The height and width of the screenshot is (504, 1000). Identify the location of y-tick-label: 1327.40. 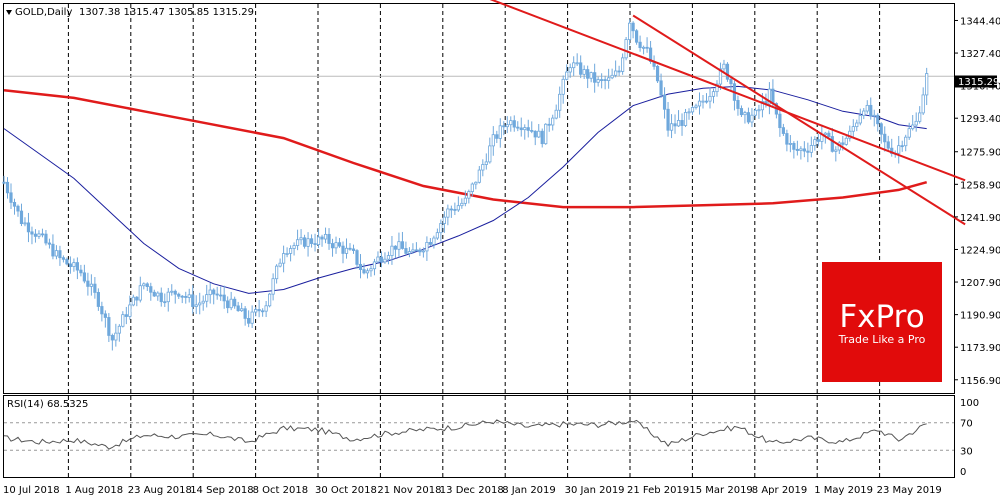
(980, 54).